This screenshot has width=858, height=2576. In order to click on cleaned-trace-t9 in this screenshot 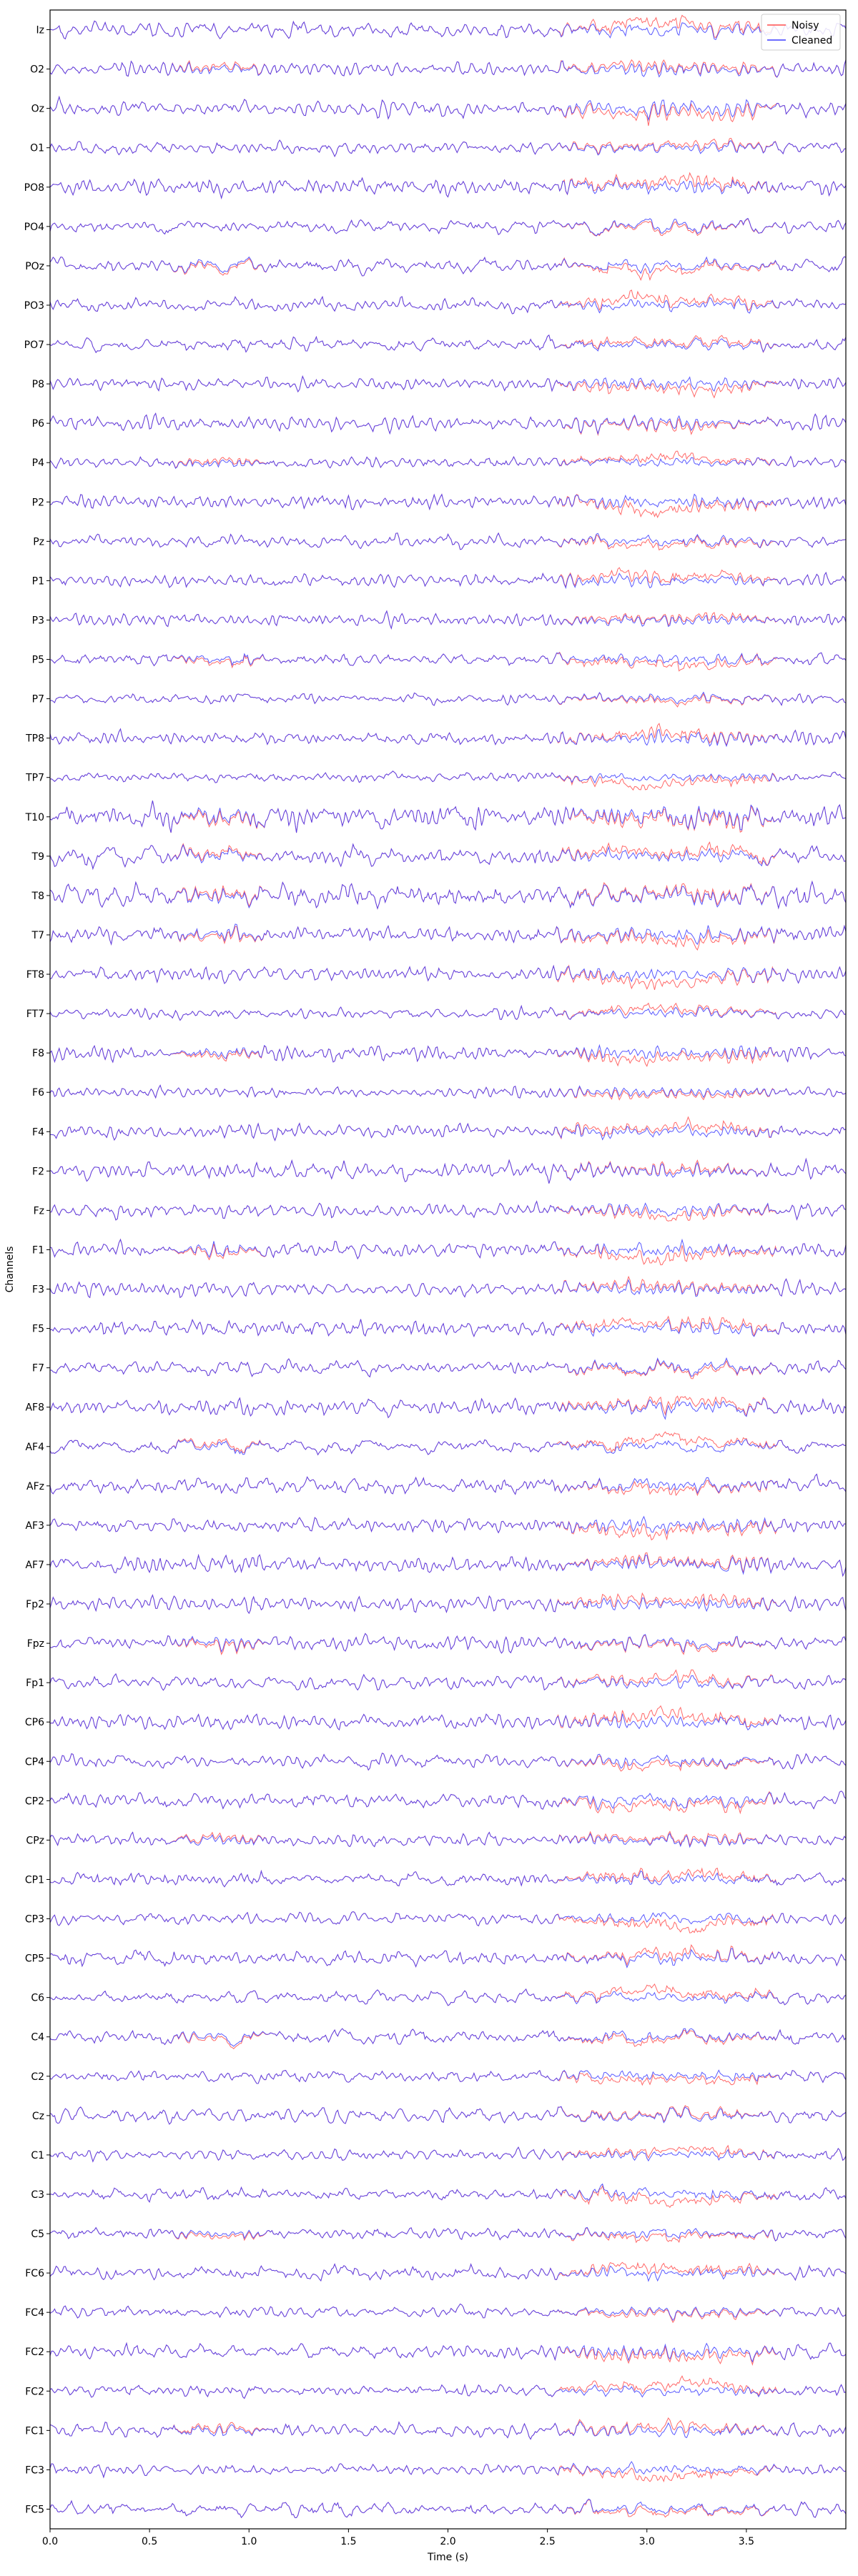, I will do `click(448, 857)`.